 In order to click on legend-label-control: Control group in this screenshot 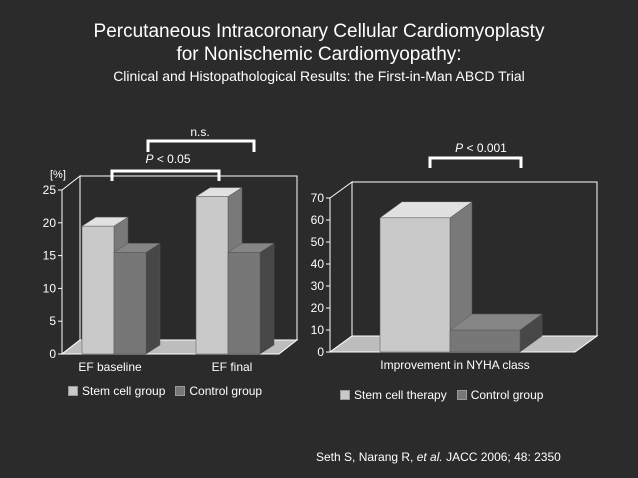, I will do `click(226, 391)`.